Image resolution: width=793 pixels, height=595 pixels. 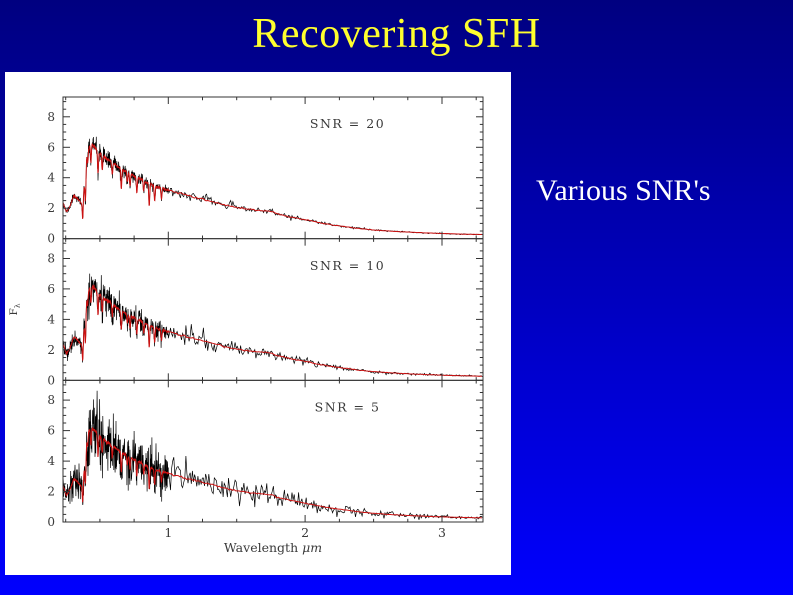 What do you see at coordinates (273, 547) in the screenshot?
I see `svg-text: Wavelength μm` at bounding box center [273, 547].